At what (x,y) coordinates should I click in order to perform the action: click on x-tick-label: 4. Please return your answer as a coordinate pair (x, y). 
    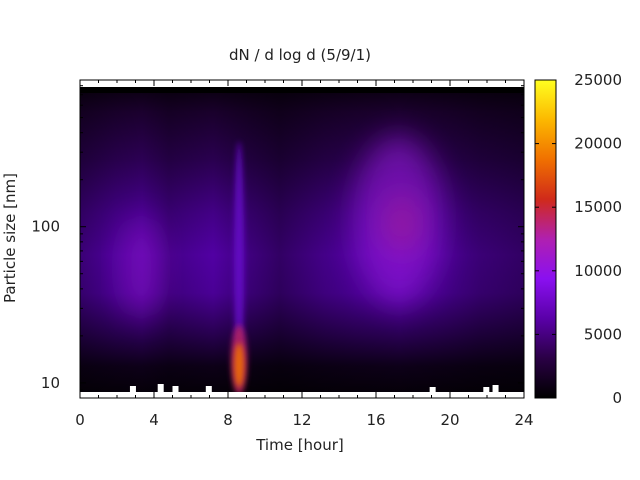
    Looking at the image, I should click on (154, 420).